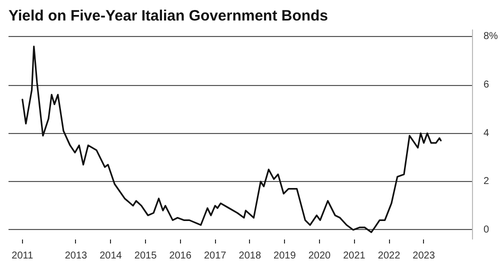  Describe the element at coordinates (23, 256) in the screenshot. I see `x-tick-label: 2011` at that location.